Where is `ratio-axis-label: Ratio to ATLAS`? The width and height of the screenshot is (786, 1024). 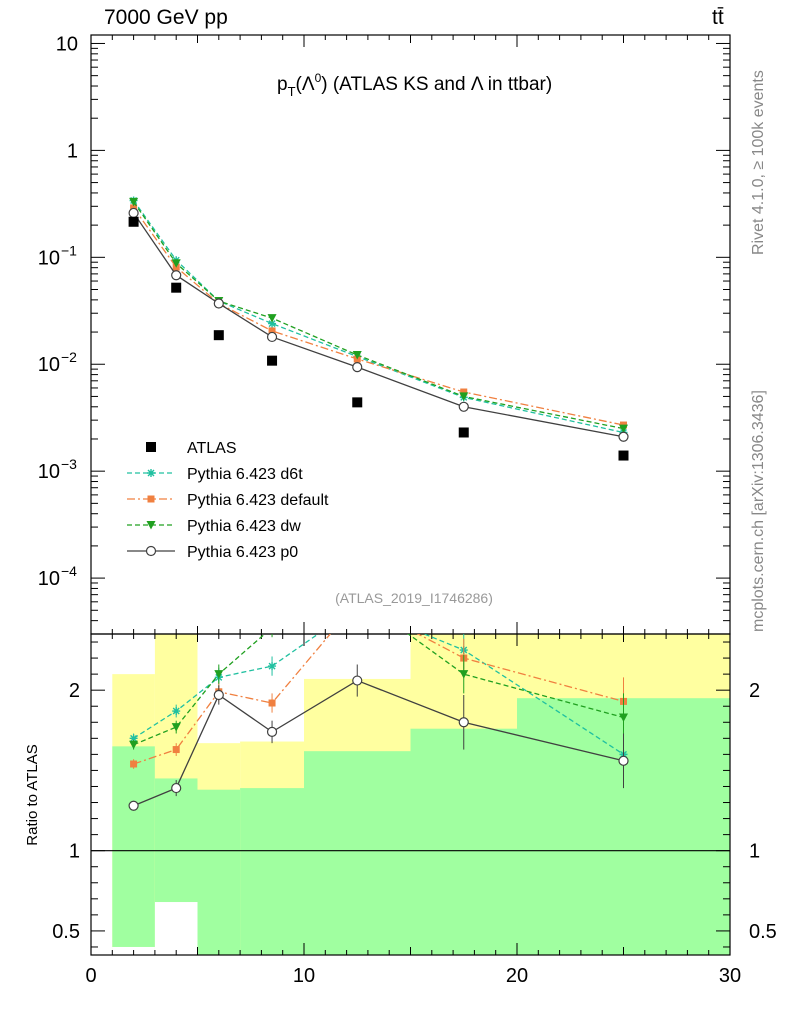
ratio-axis-label: Ratio to ATLAS is located at coordinates (32, 794).